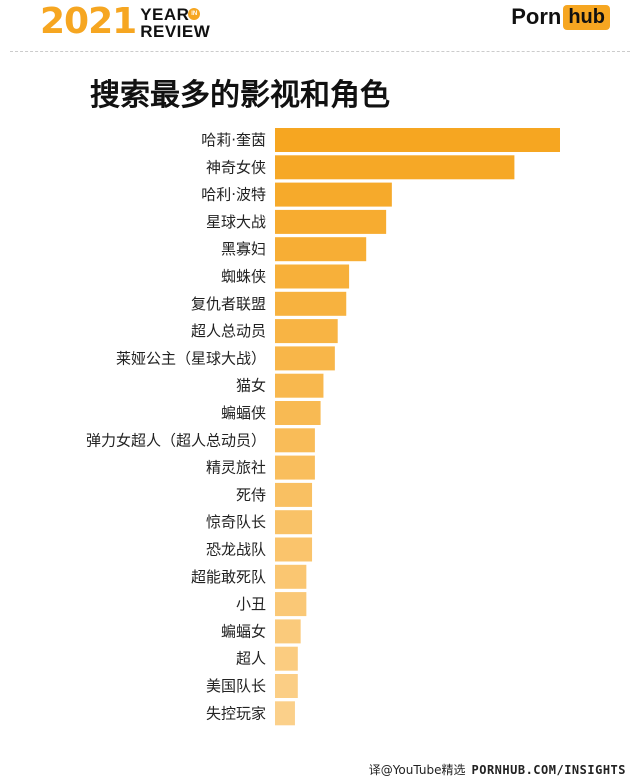 This screenshot has width=640, height=784. I want to click on category-label: 超人, so click(251, 659).